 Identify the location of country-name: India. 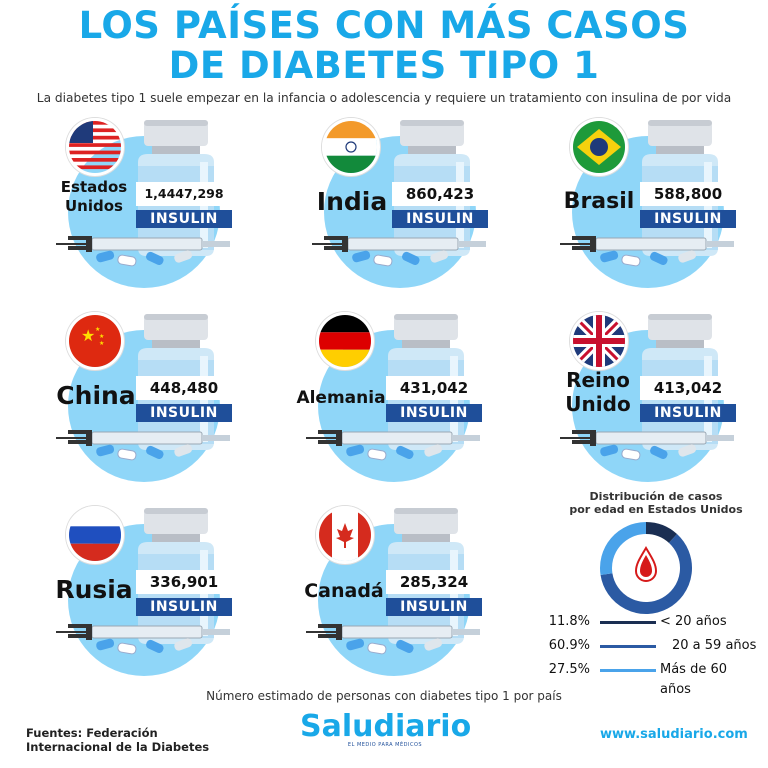
(352, 202).